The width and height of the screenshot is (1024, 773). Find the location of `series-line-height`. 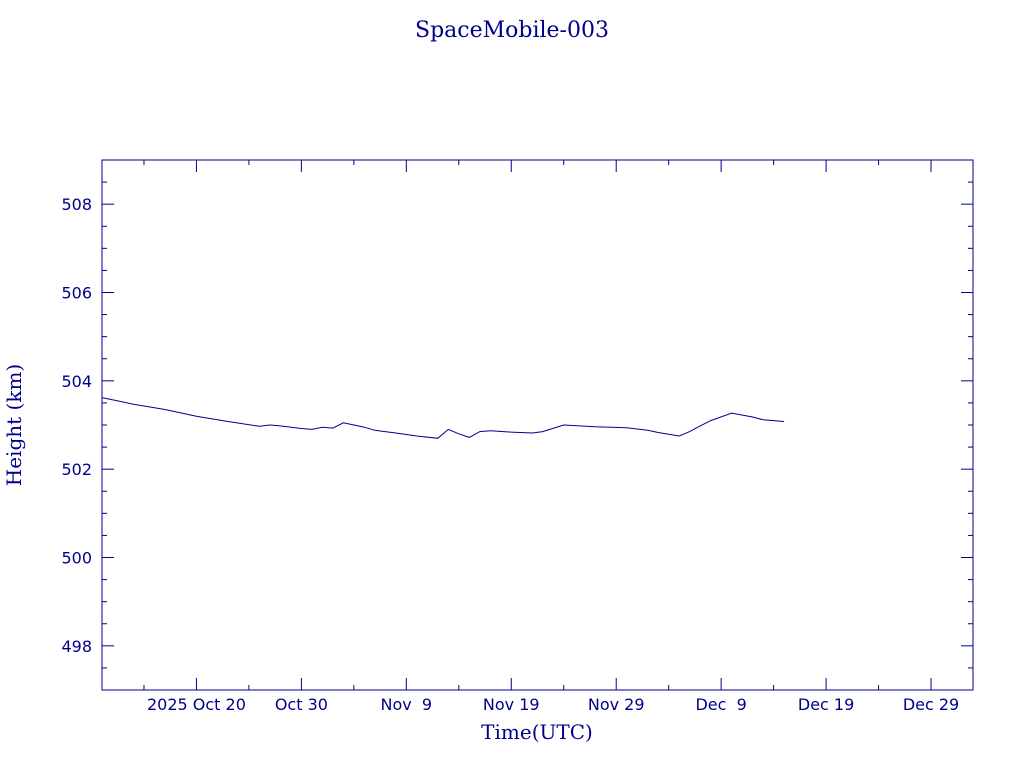

series-line-height is located at coordinates (443, 418).